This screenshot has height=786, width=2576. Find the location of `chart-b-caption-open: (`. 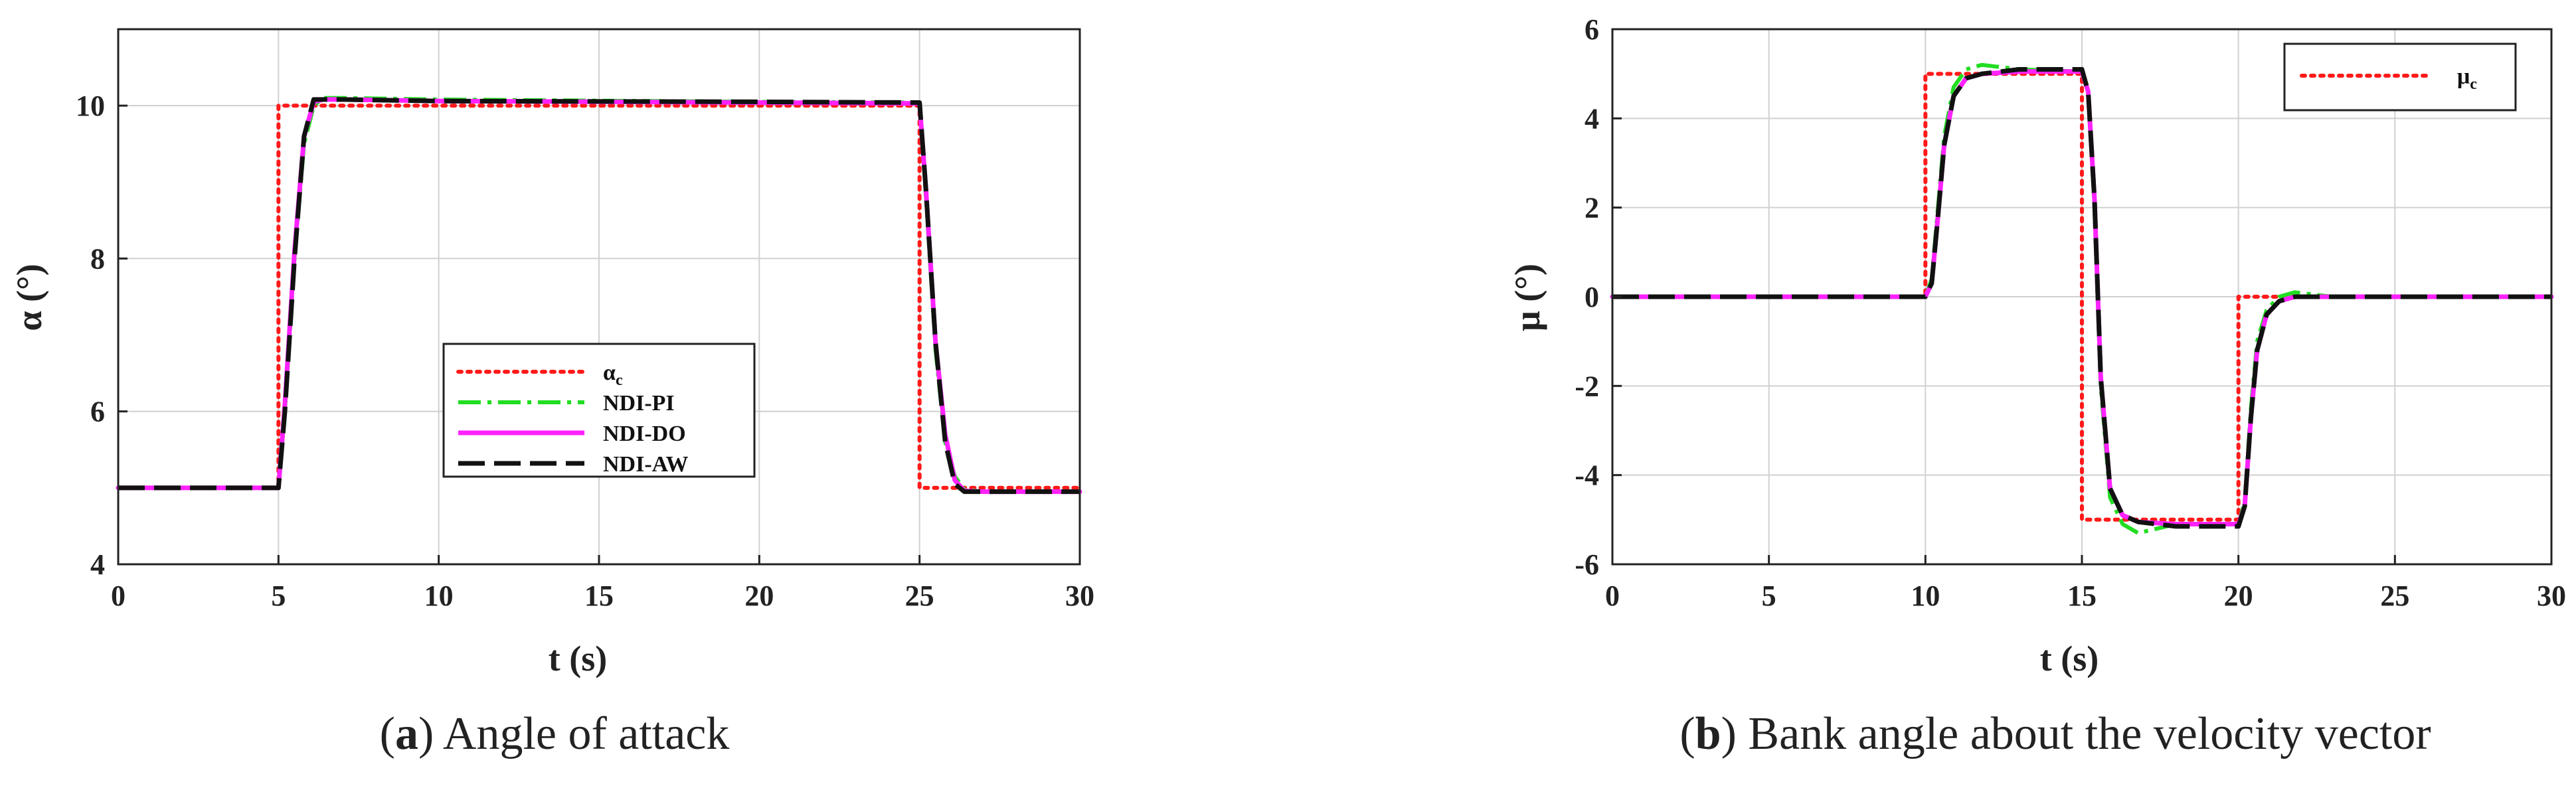

chart-b-caption-open: ( is located at coordinates (1687, 733).